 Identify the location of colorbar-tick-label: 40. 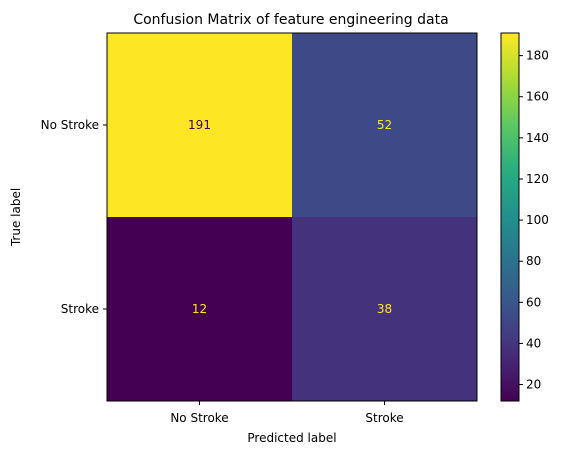
(533, 343).